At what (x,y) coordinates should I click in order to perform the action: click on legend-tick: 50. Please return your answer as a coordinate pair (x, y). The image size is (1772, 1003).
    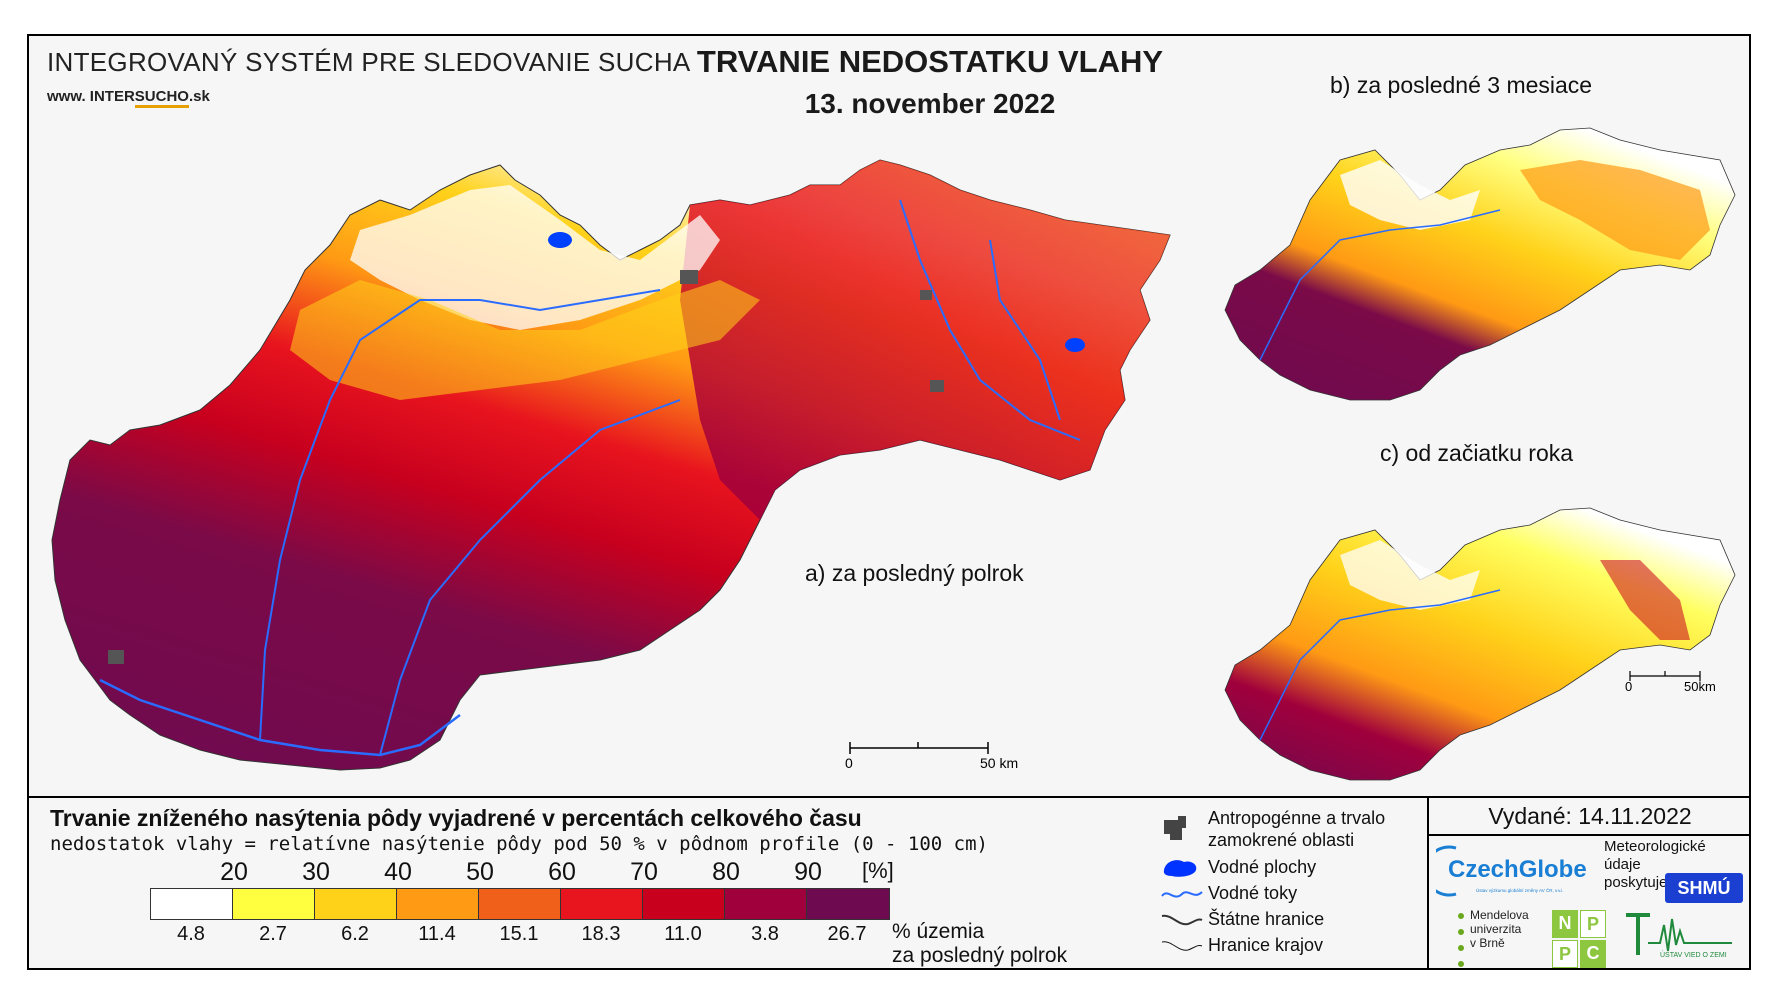
    Looking at the image, I should click on (480, 872).